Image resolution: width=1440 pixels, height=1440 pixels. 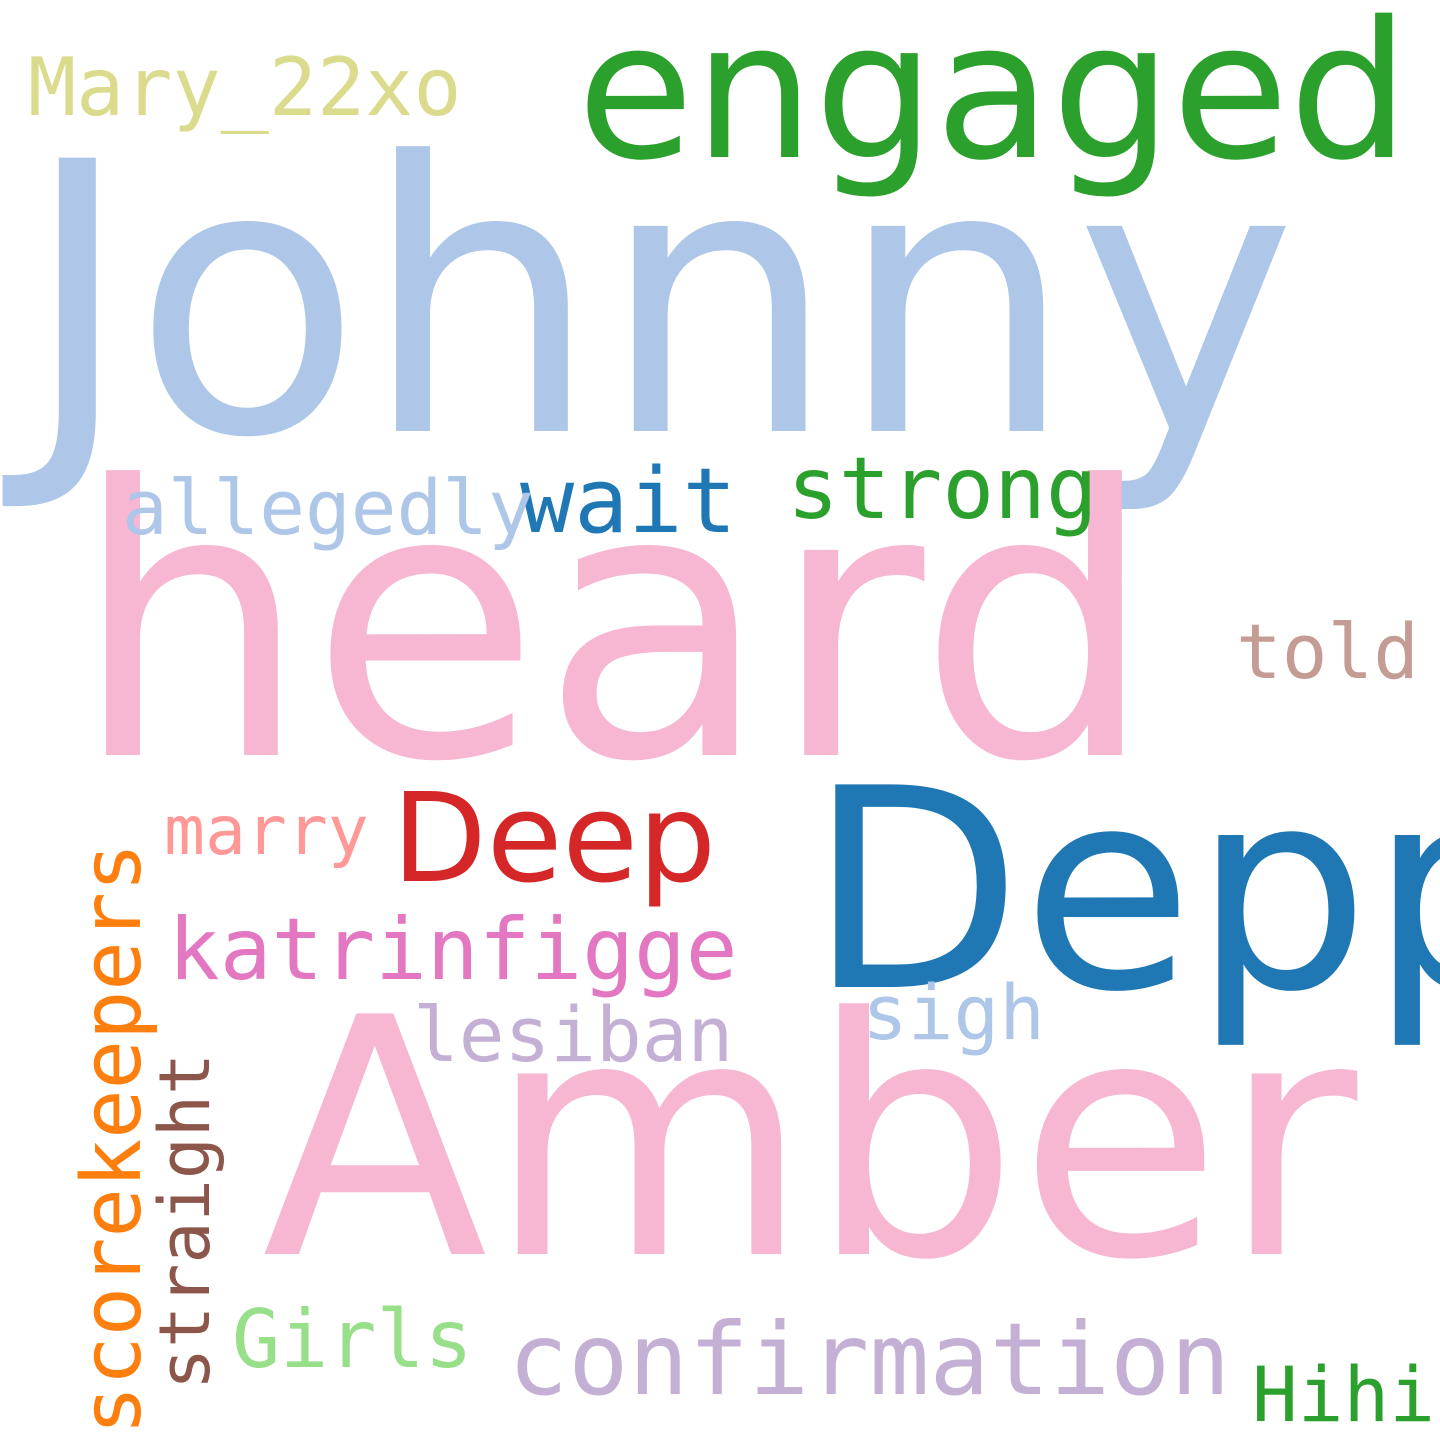 What do you see at coordinates (1344, 1394) in the screenshot?
I see `word-hihi: Hihi` at bounding box center [1344, 1394].